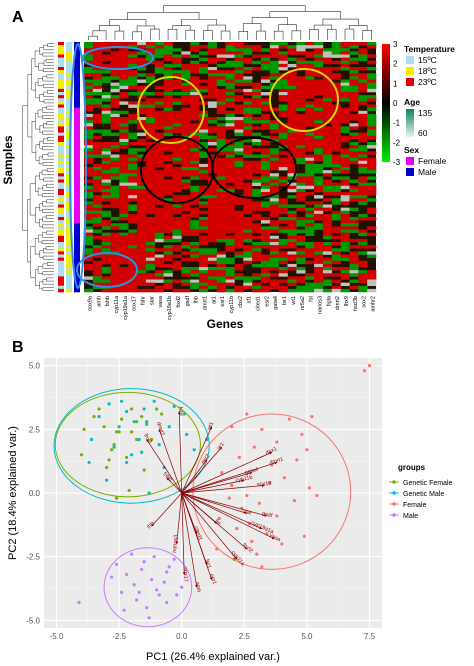  What do you see at coordinates (78, 166) in the screenshot?
I see `highlight-ellipse` at bounding box center [78, 166].